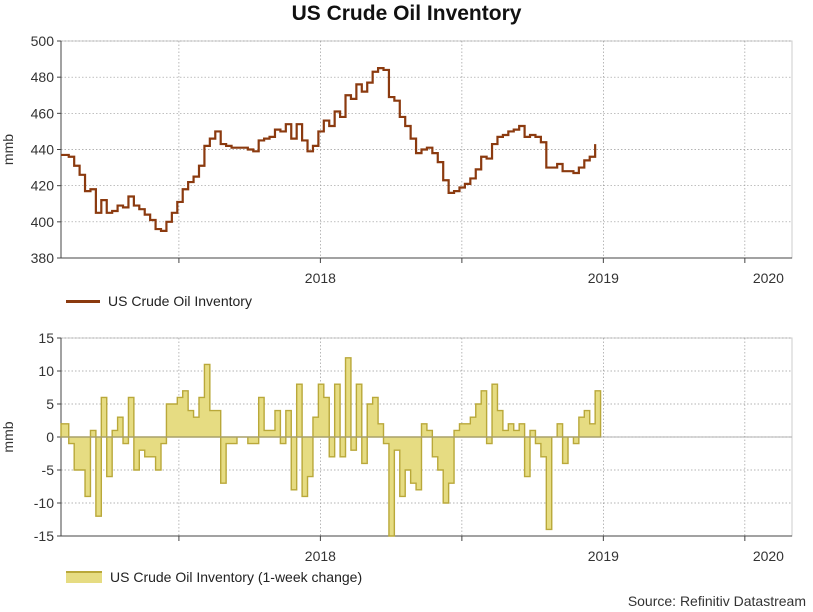 The height and width of the screenshot is (612, 813). What do you see at coordinates (406, 13) in the screenshot?
I see `chart-title: US Crude Oil Inventory` at bounding box center [406, 13].